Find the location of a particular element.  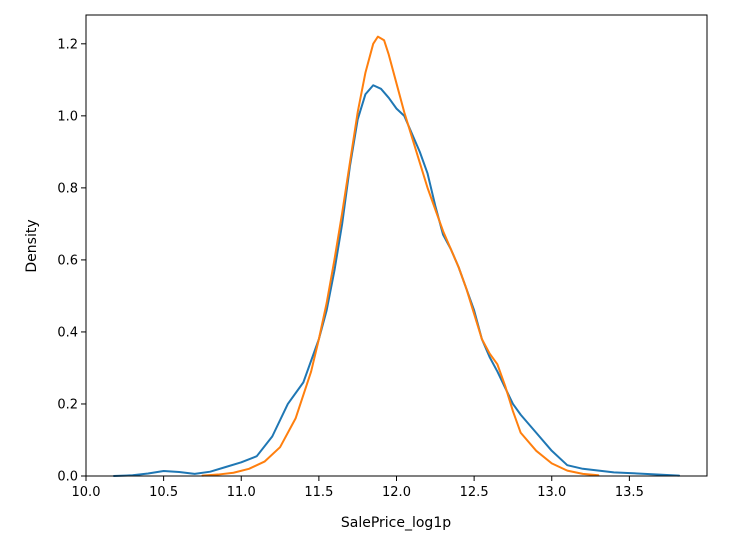

x-tick-label: 12.0 is located at coordinates (396, 492).